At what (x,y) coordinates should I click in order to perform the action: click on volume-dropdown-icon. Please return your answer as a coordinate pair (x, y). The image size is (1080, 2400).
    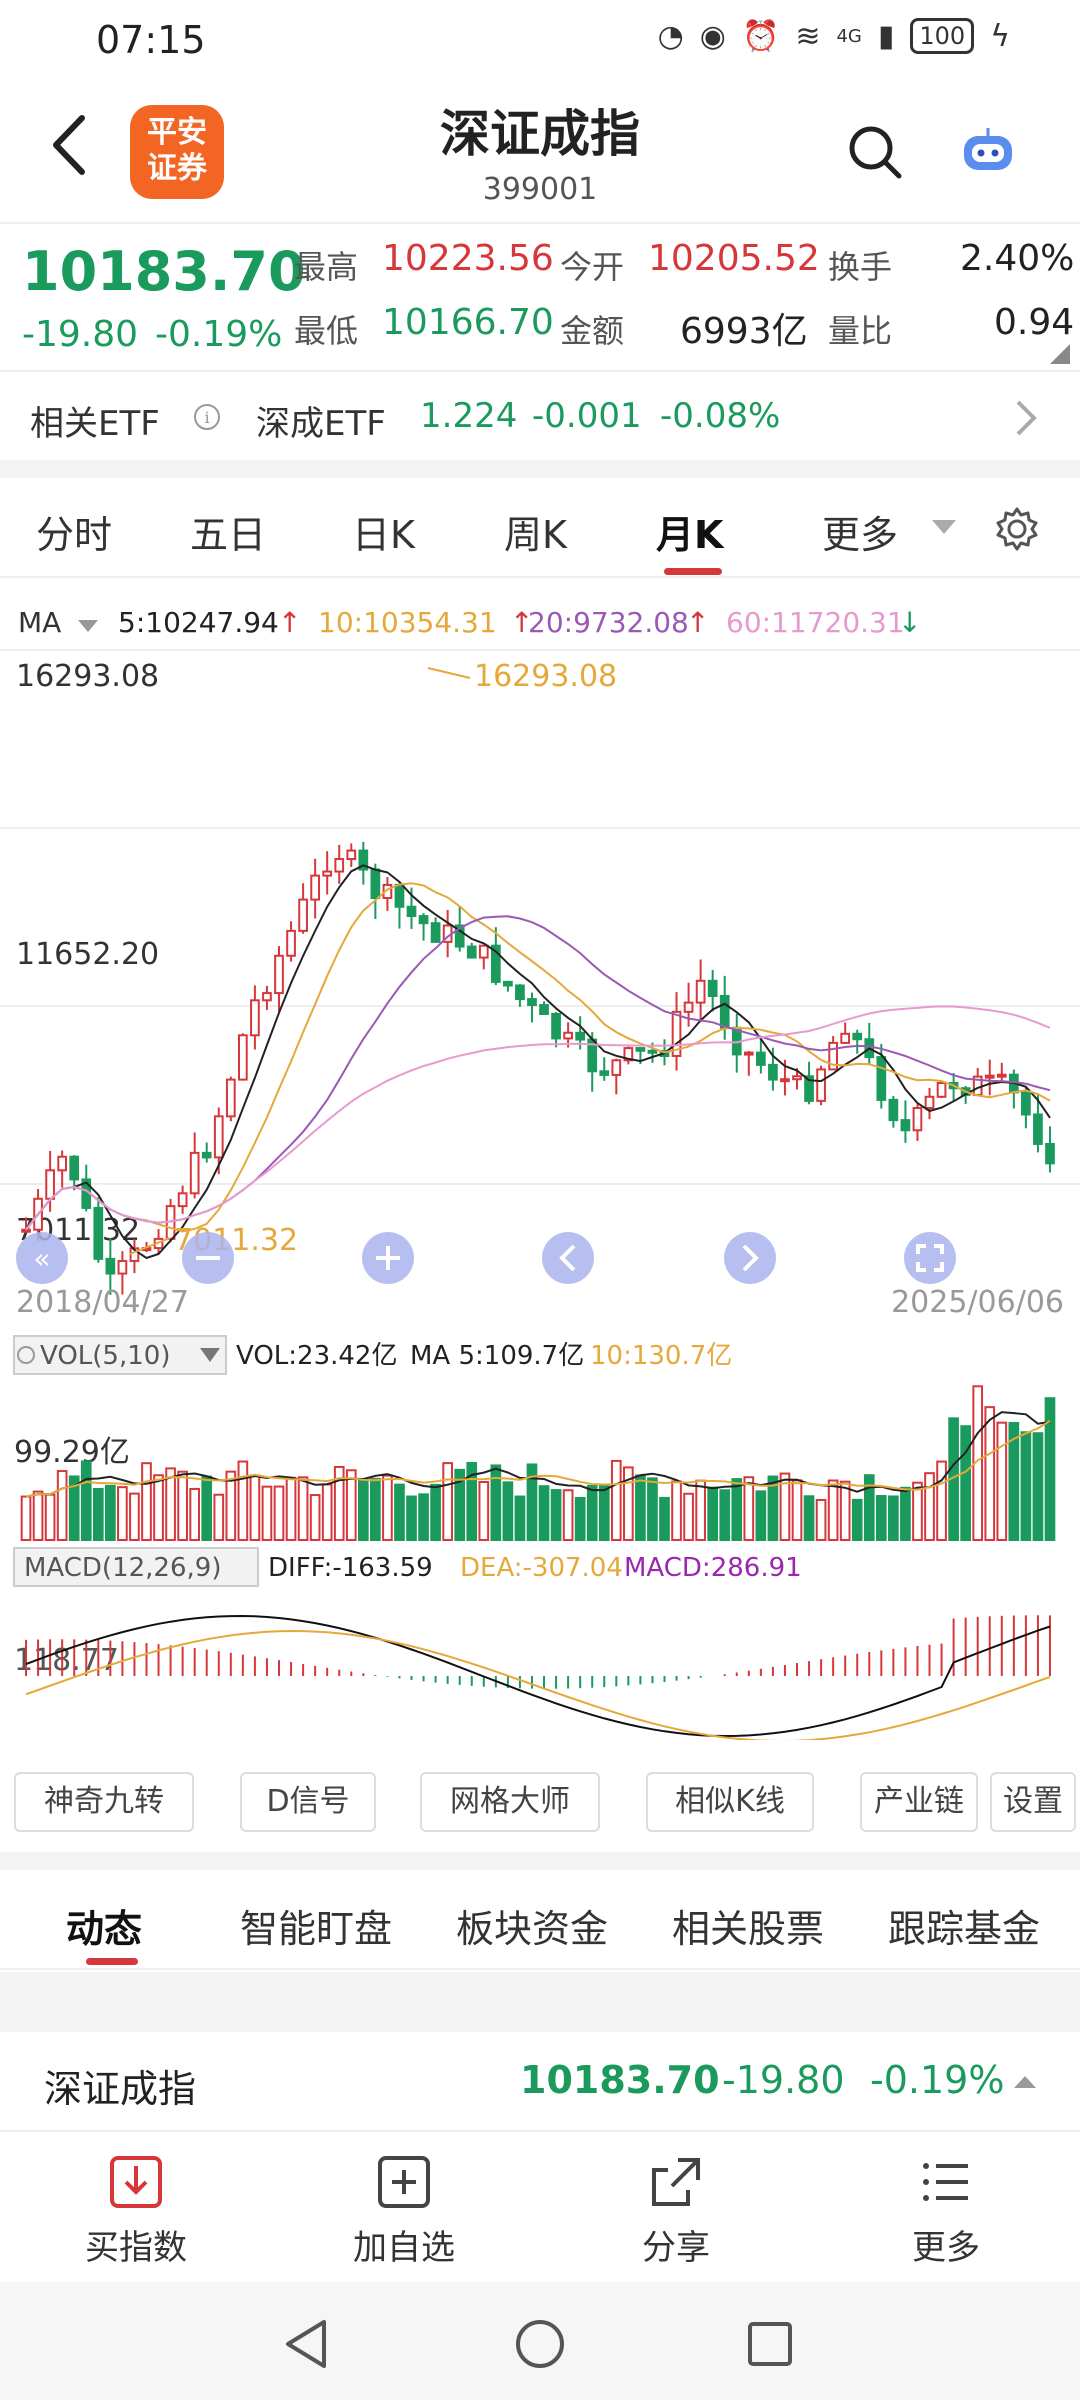
    Looking at the image, I should click on (210, 1355).